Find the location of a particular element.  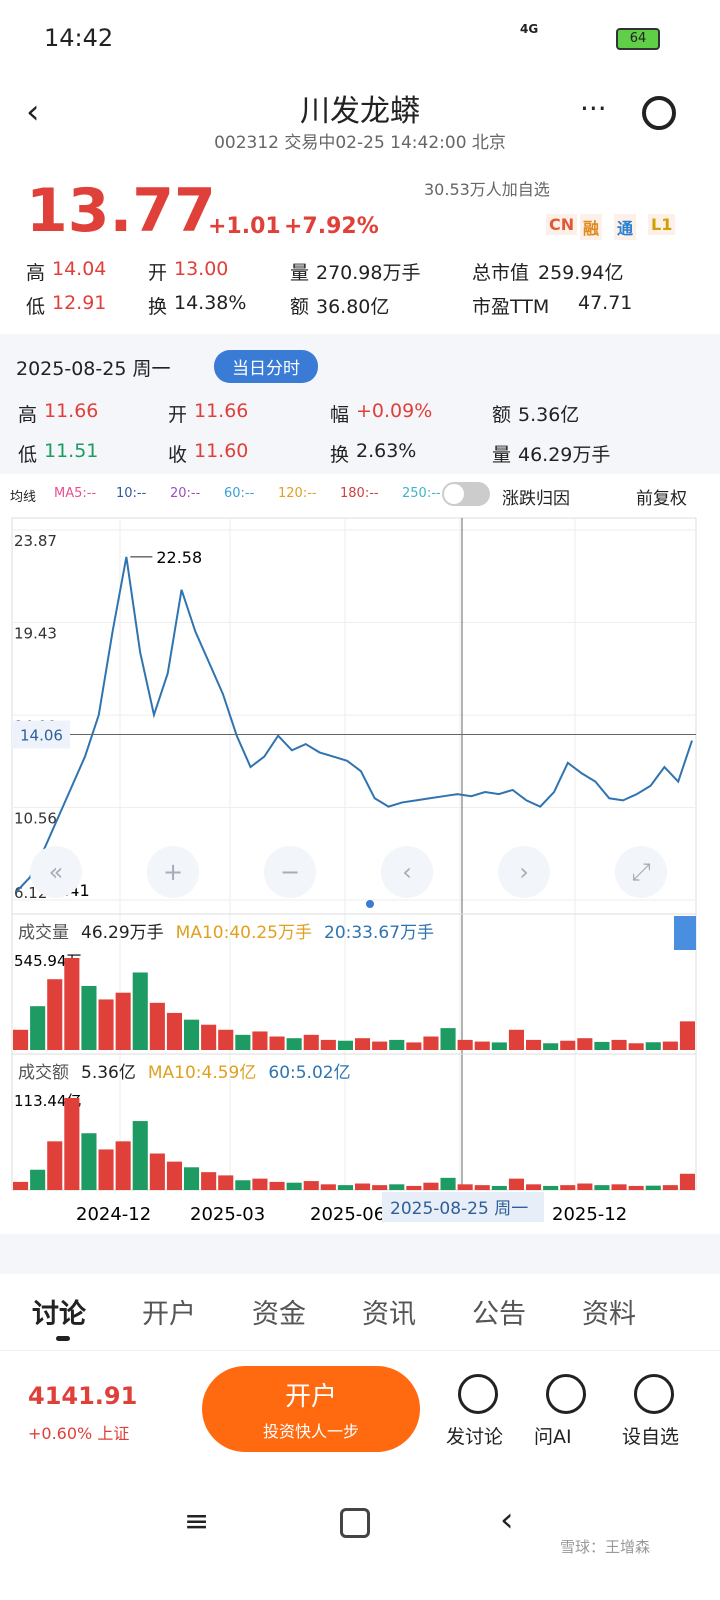

stat-label: 低 is located at coordinates (28, 455).